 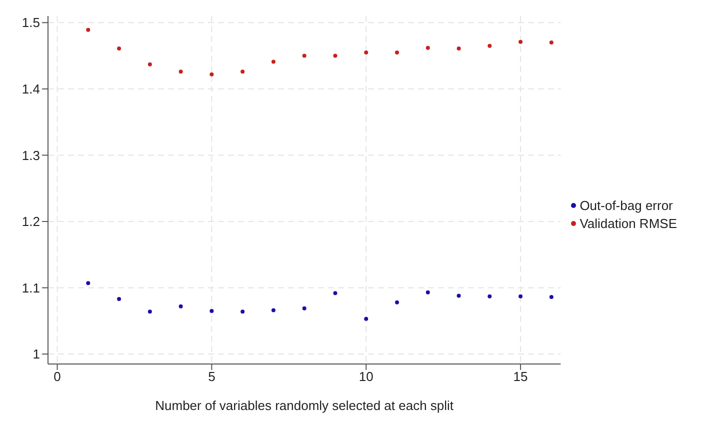 I want to click on x-tick-label: 10, so click(x=366, y=376).